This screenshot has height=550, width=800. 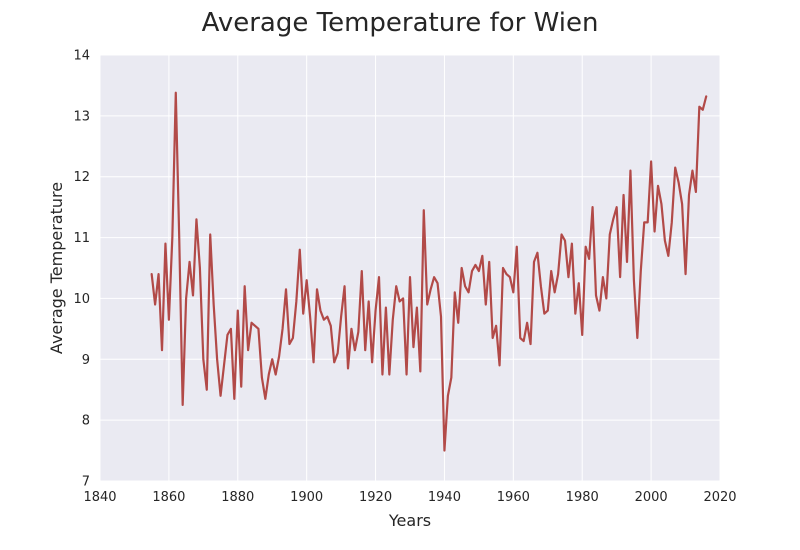 I want to click on x-tick-label: 1960, so click(x=513, y=497).